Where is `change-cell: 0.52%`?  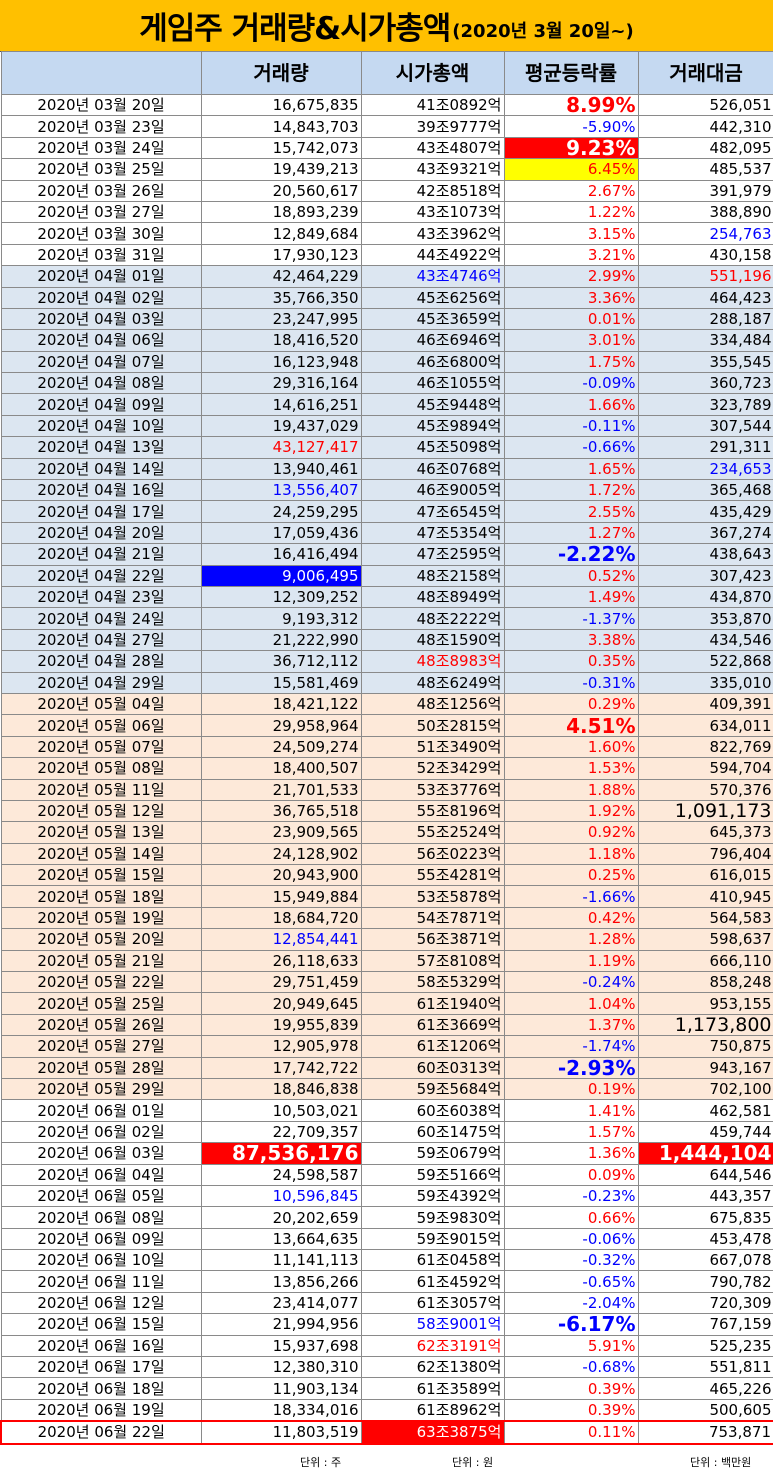
change-cell: 0.52% is located at coordinates (571, 575).